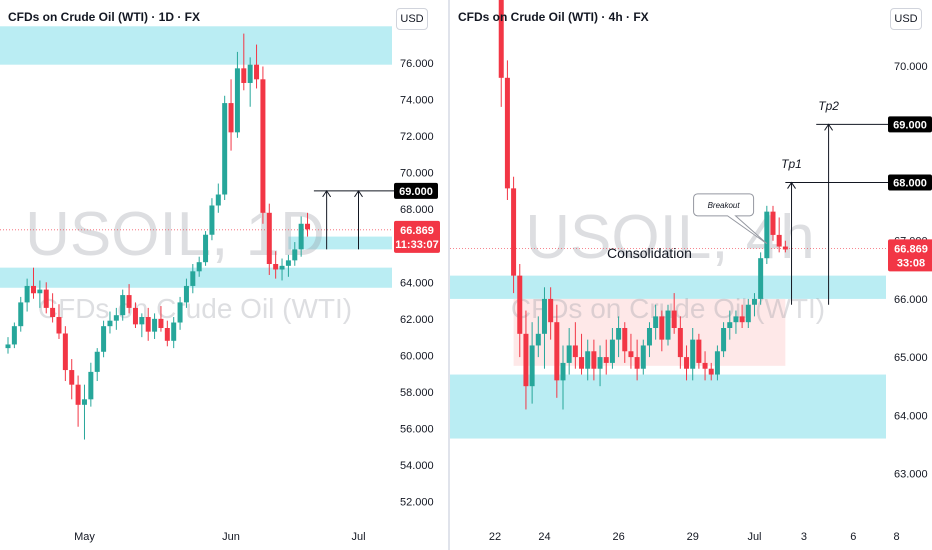 Image resolution: width=932 pixels, height=550 pixels. What do you see at coordinates (417, 356) in the screenshot?
I see `daily-y-tick: 60.000` at bounding box center [417, 356].